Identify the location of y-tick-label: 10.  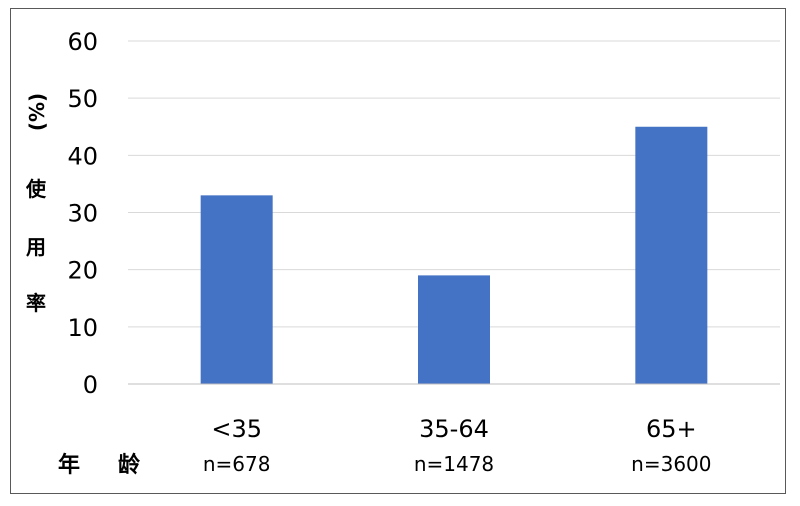
(82, 328).